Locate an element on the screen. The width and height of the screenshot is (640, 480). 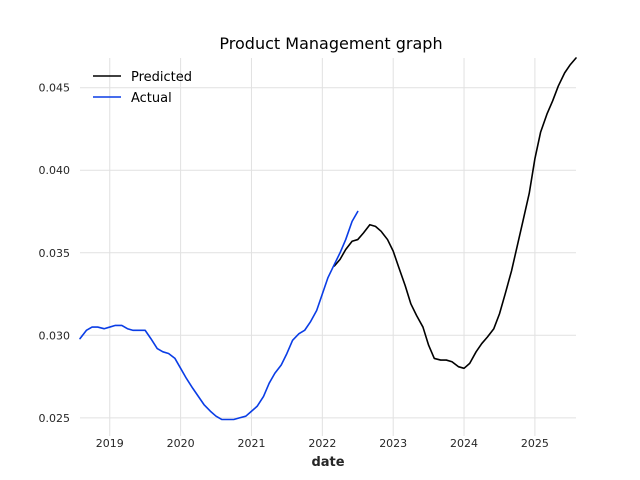
y-tick-labels: 0.025 0.030 0.035 0.040 0.045 is located at coordinates (55, 253).